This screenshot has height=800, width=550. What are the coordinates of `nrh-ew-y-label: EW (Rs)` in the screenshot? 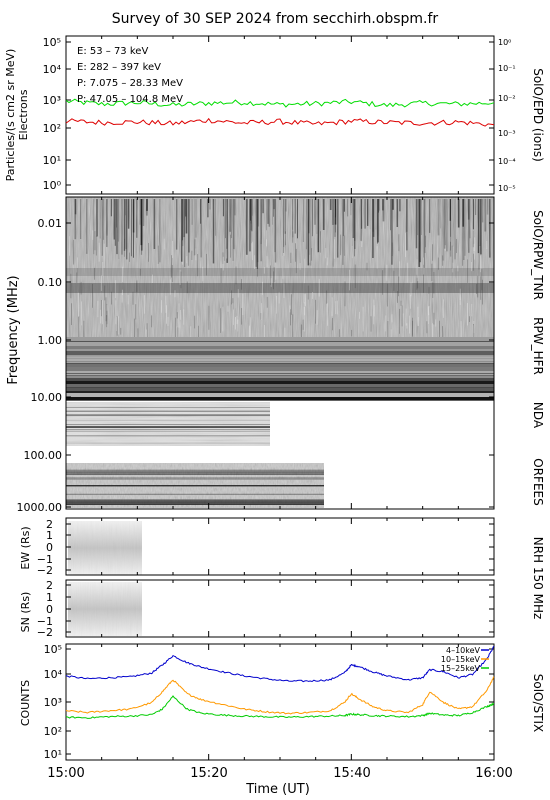 It's located at (25, 547).